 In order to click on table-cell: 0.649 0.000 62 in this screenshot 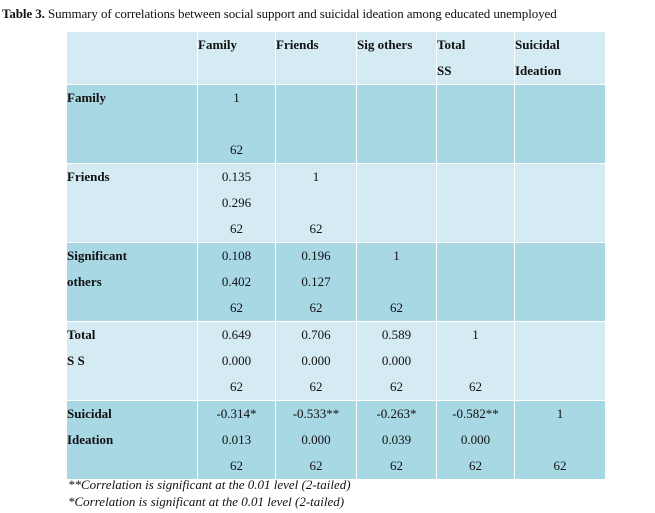, I will do `click(236, 361)`.